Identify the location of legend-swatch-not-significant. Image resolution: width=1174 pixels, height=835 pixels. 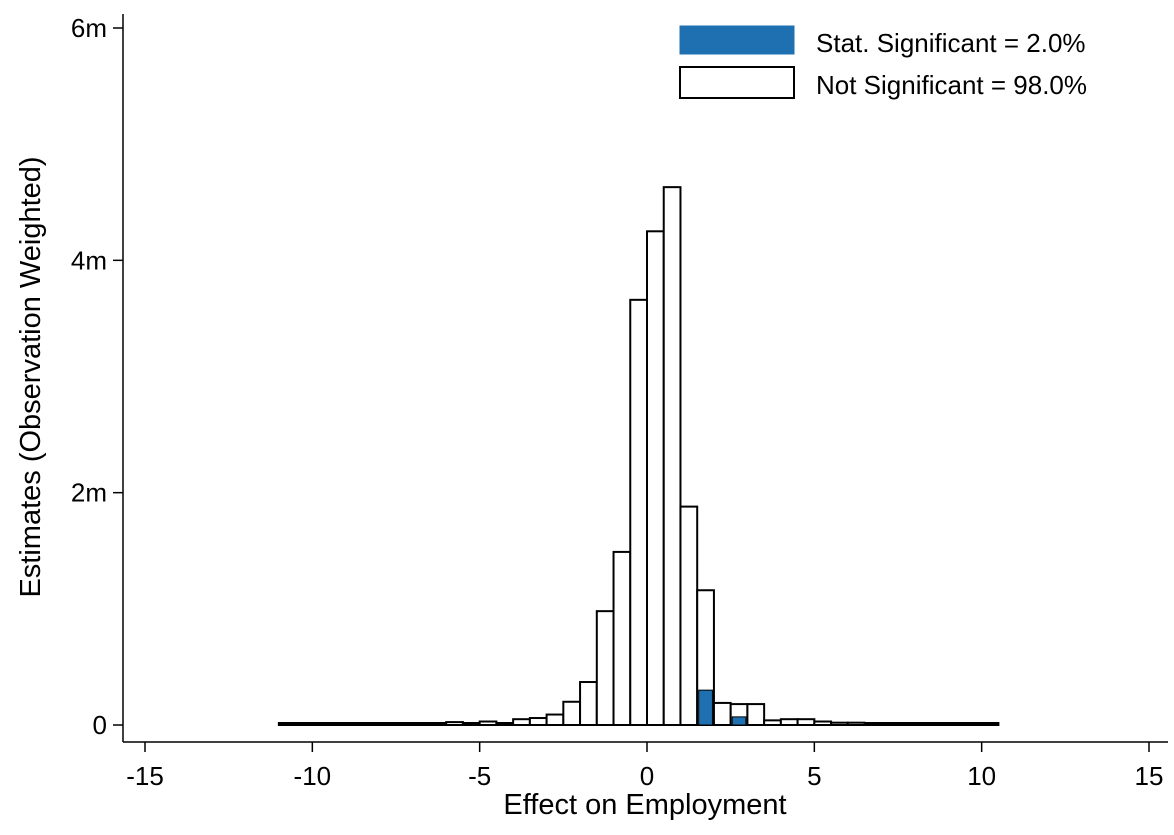
(737, 82).